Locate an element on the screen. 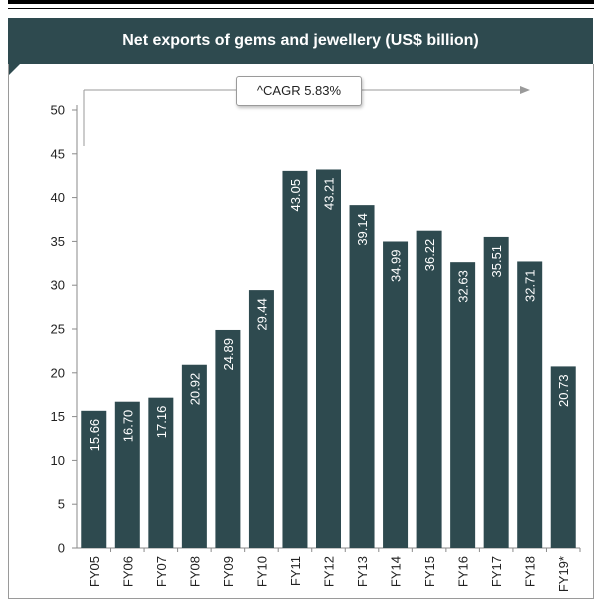 This screenshot has height=602, width=602. bar-fy06 is located at coordinates (127, 474).